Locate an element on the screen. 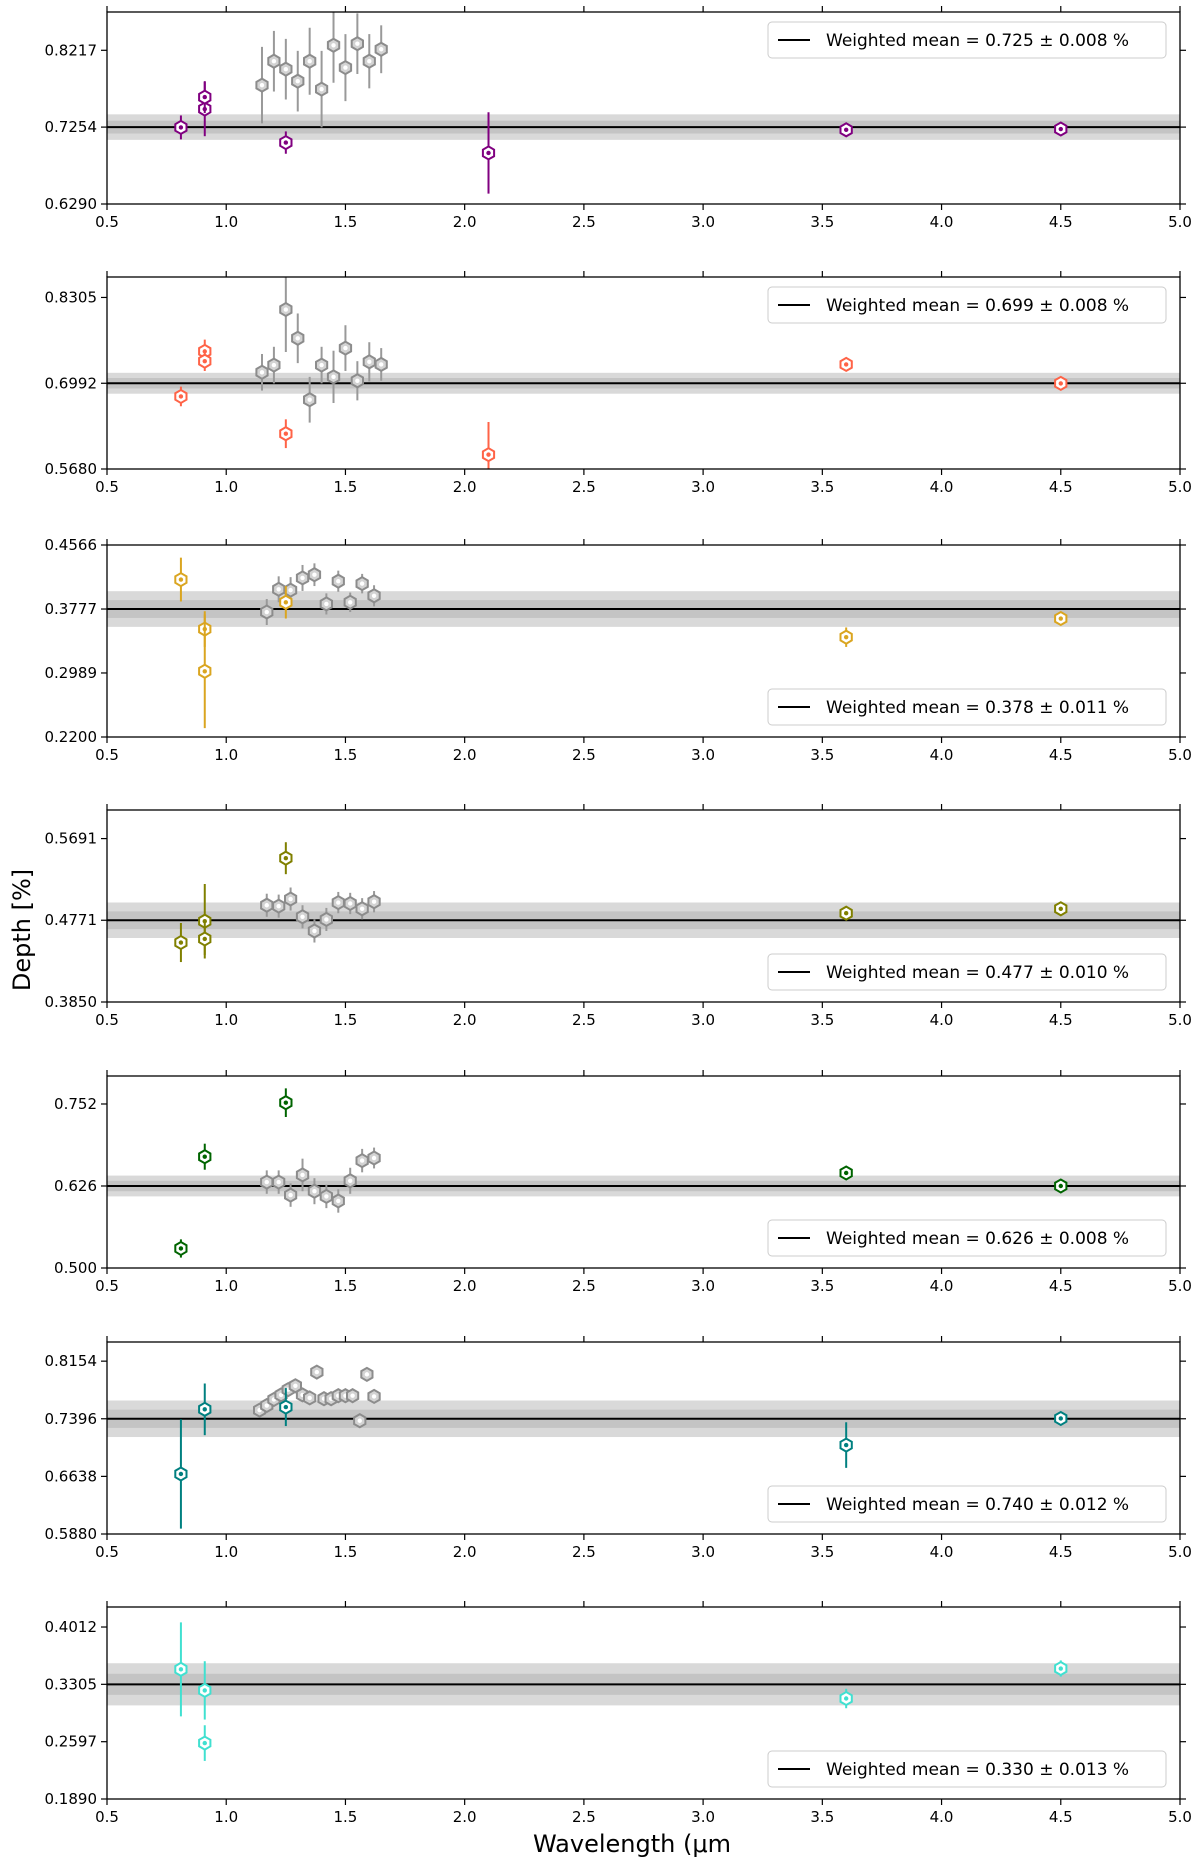 Image resolution: width=1200 pixels, height=1861 pixels. legend-label: Weighted mean = 0.378 ± 0.011 % is located at coordinates (977, 708).